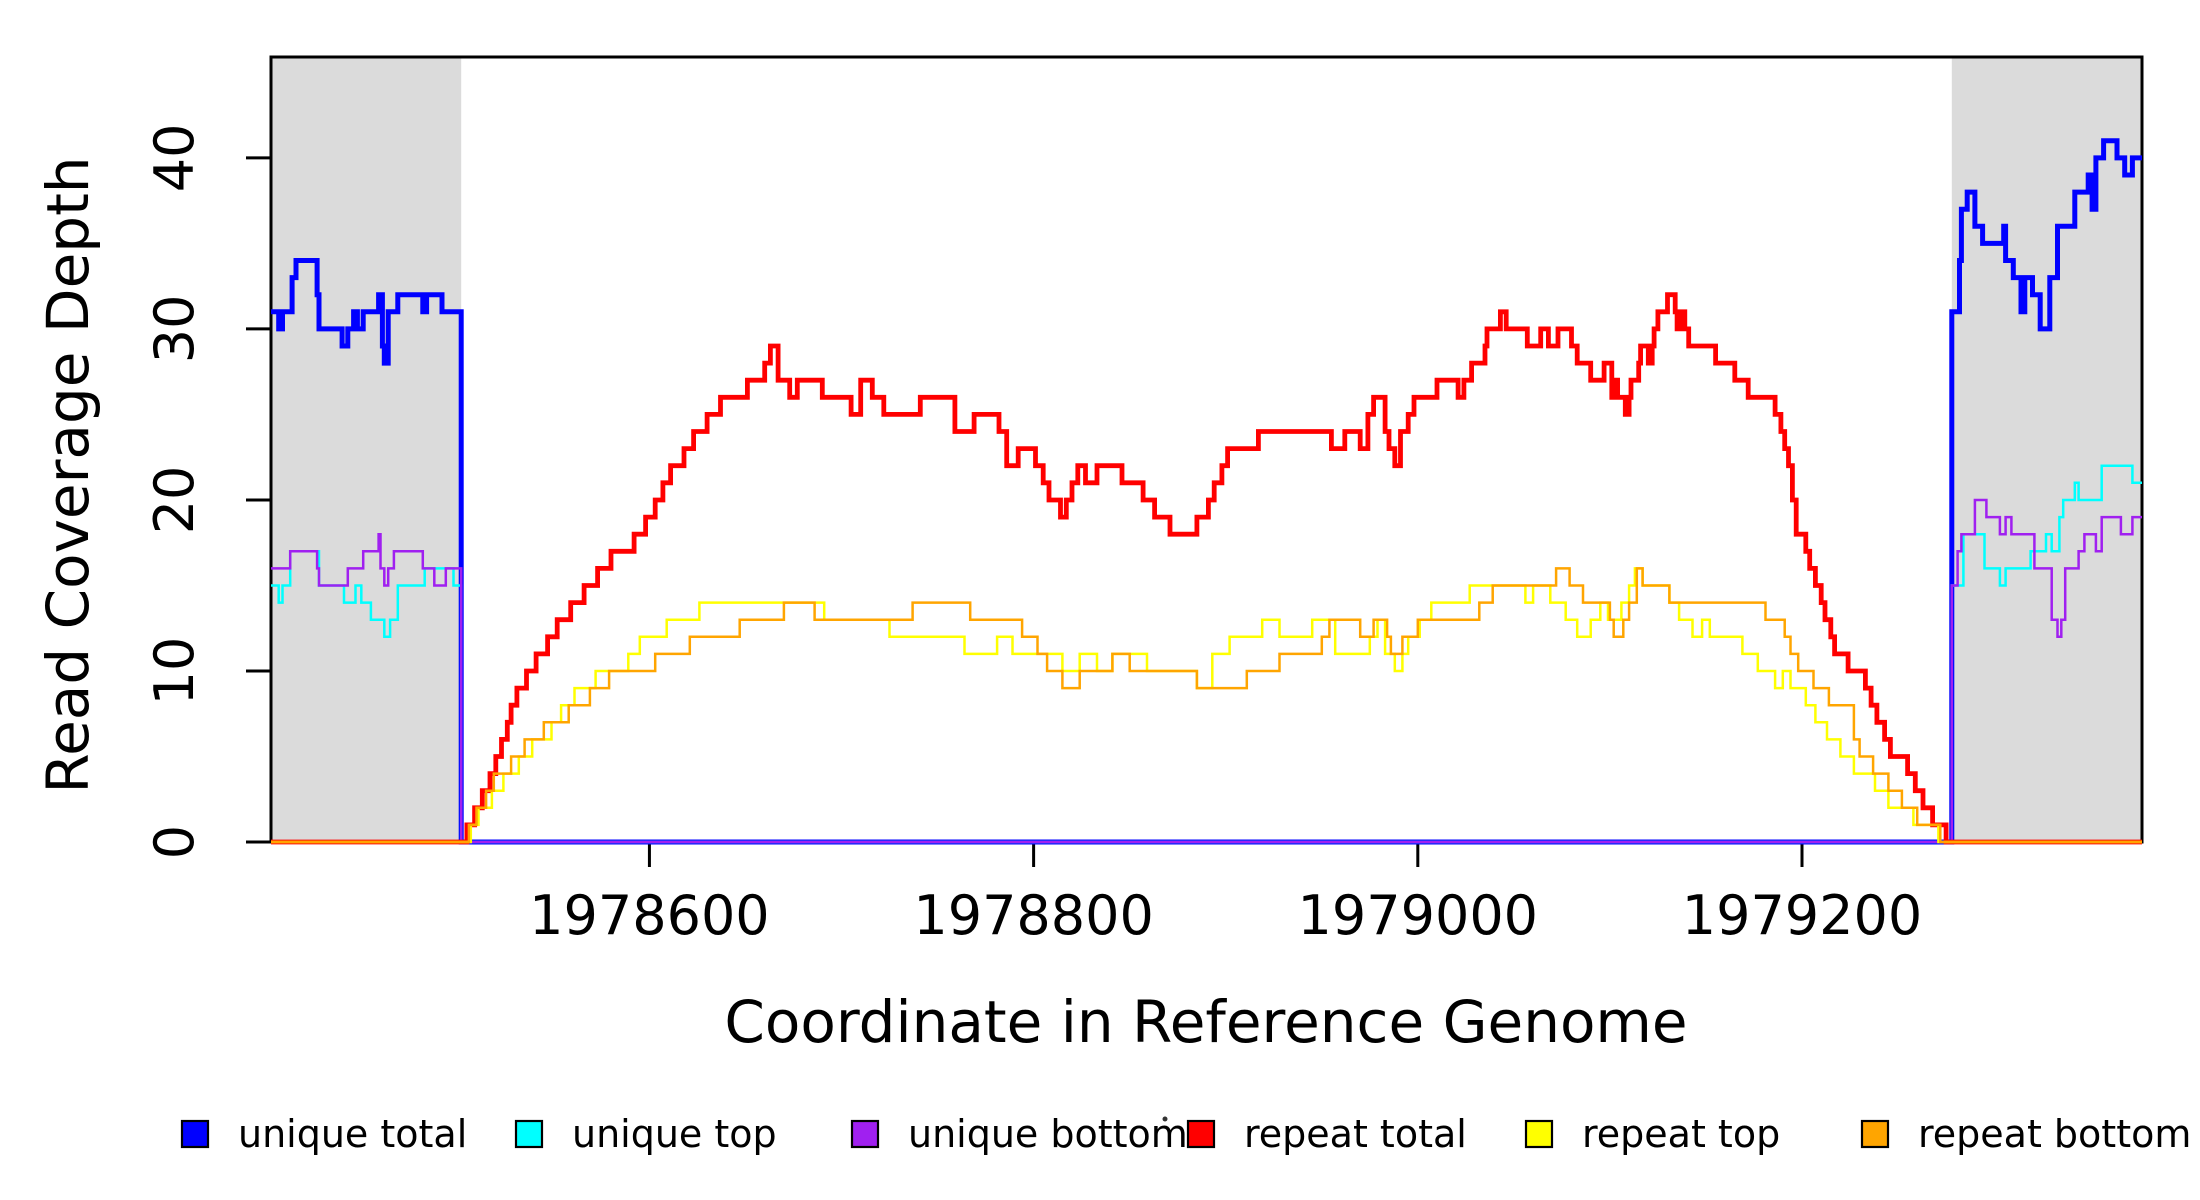  Describe the element at coordinates (366, 449) in the screenshot. I see `unique-flank-left-shading` at that location.